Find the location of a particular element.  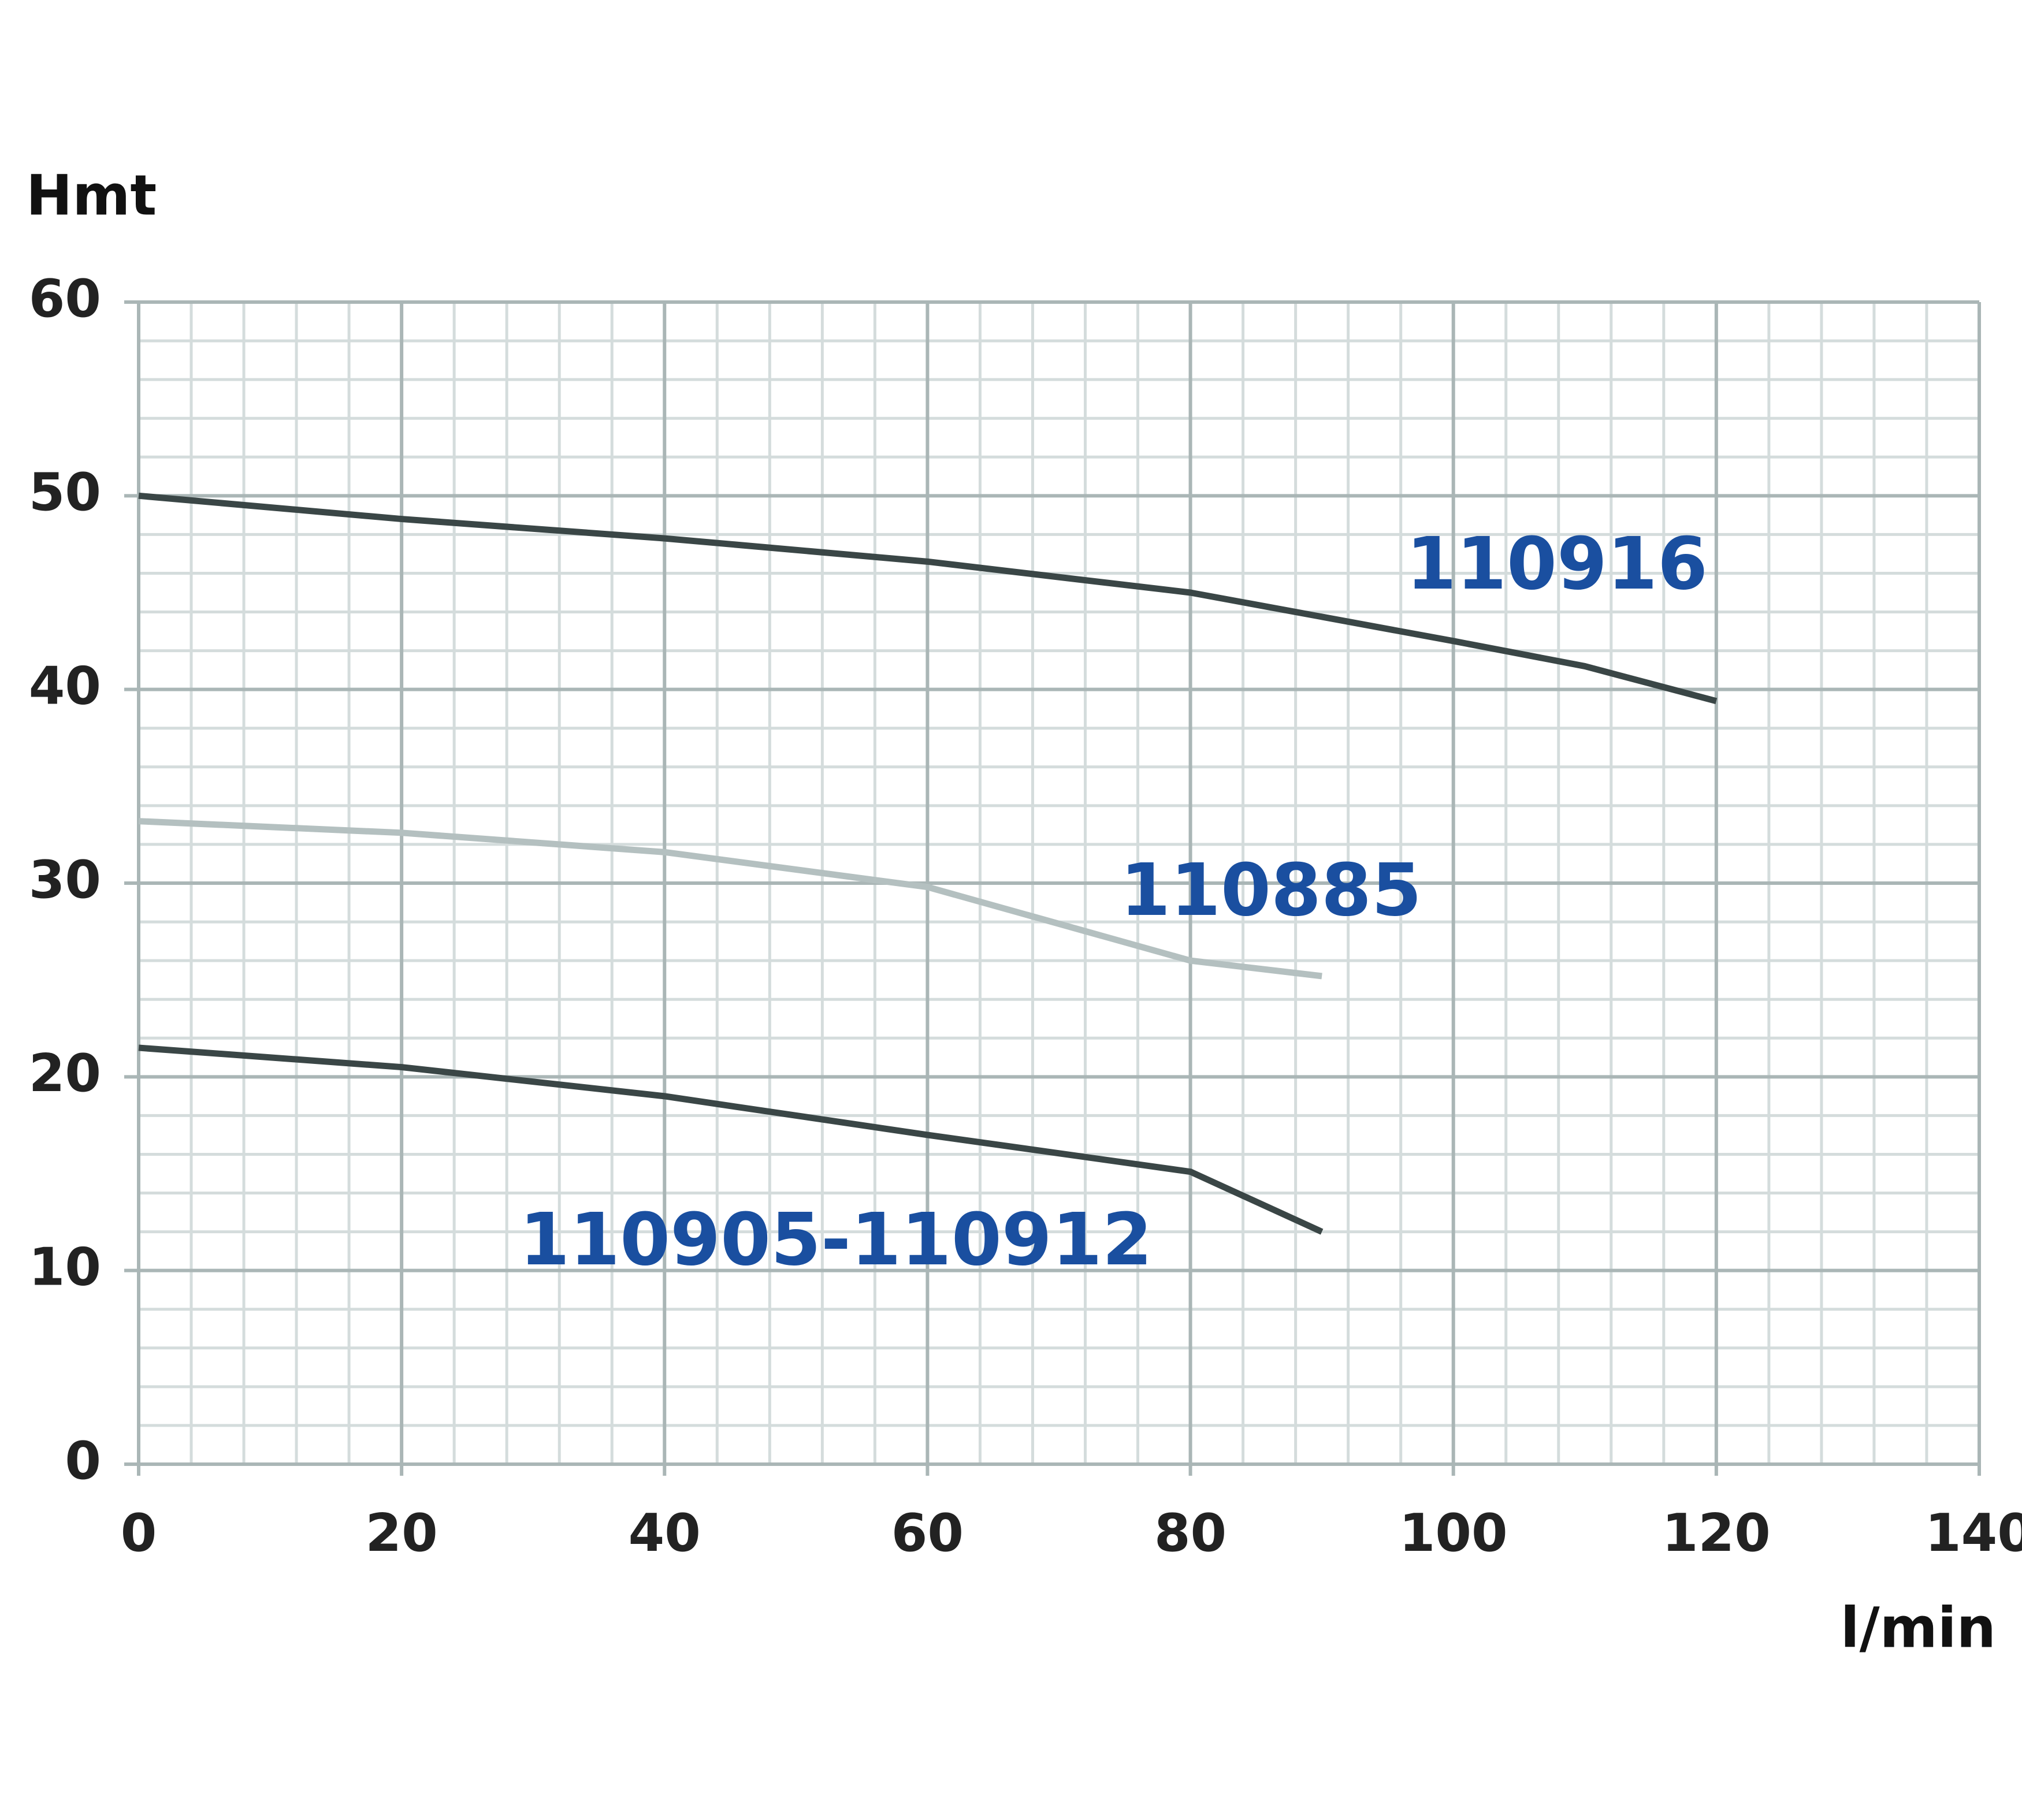

y-tick-label: 0 is located at coordinates (83, 1461).